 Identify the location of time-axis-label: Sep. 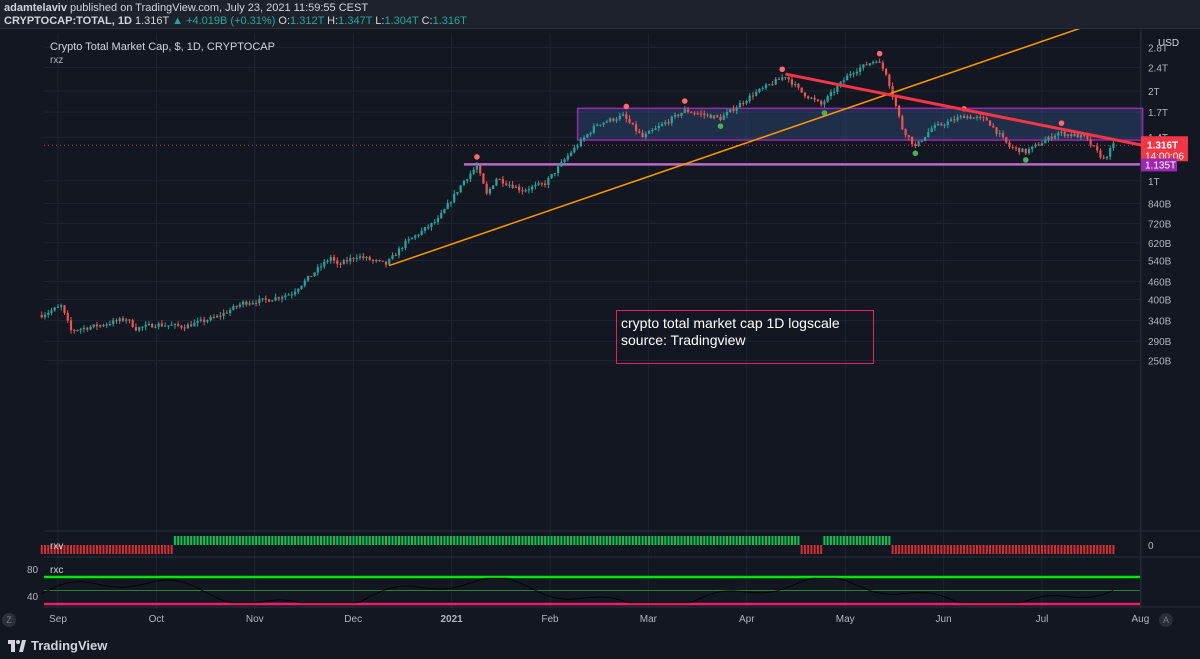
(58, 619).